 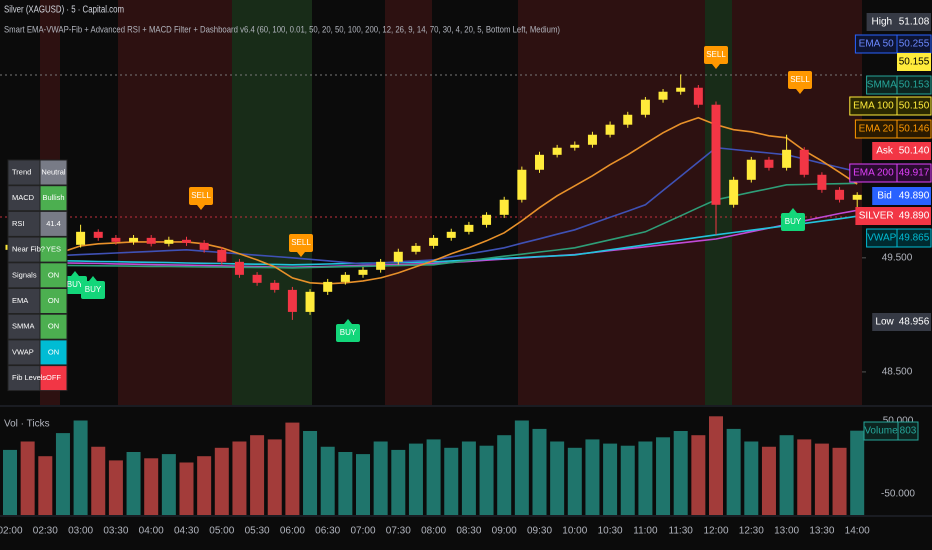 What do you see at coordinates (539, 531) in the screenshot?
I see `x-tick-label: 09:30` at bounding box center [539, 531].